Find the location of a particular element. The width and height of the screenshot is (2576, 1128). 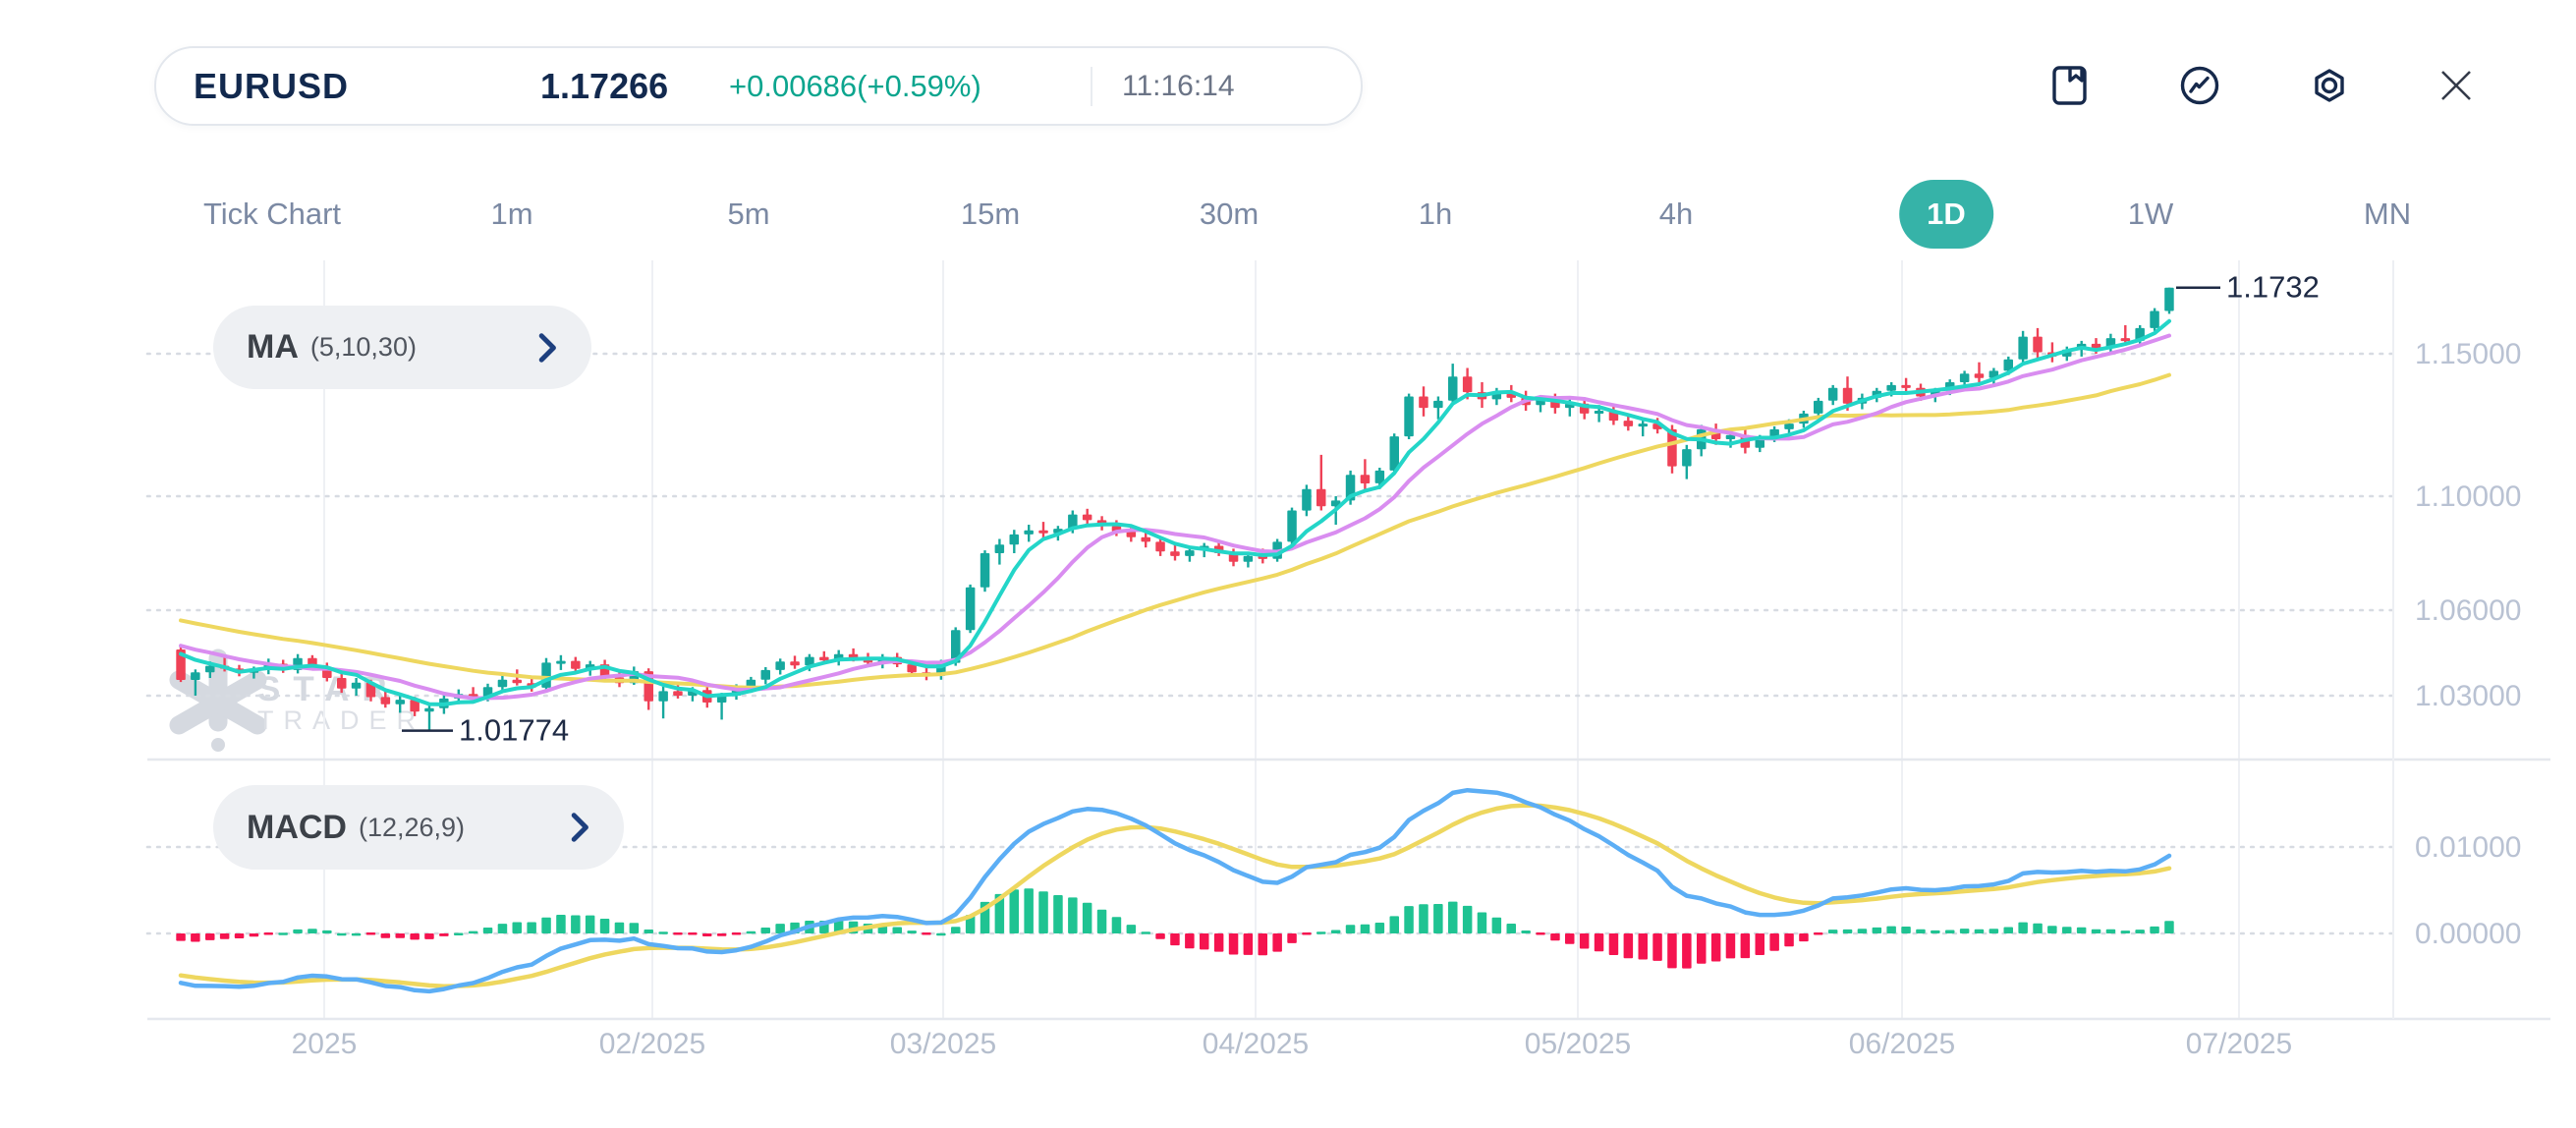

tab-5m: 5m is located at coordinates (748, 214).